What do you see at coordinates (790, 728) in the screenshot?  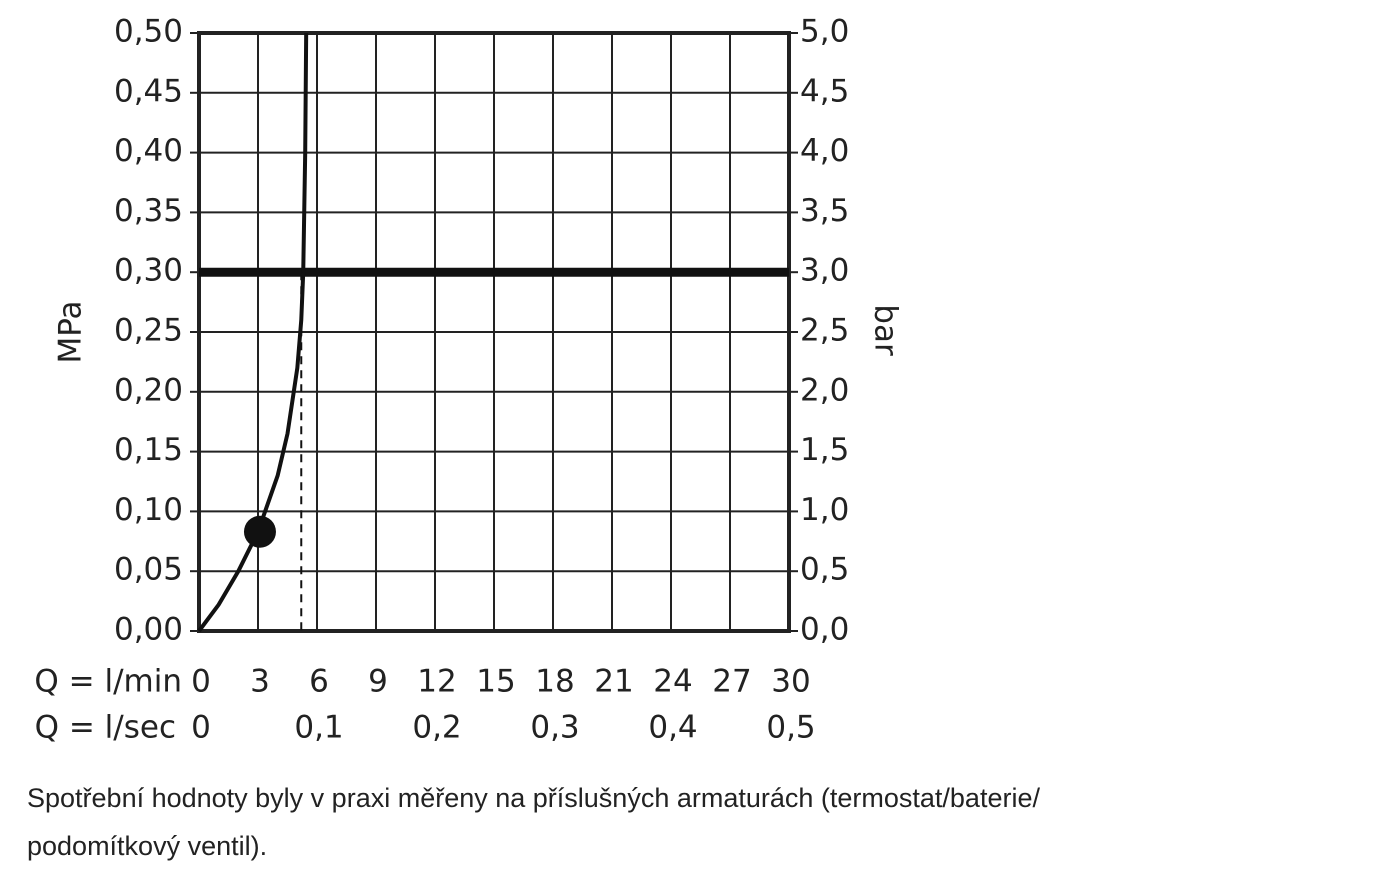 I see `x2-tick-label: 0,5` at bounding box center [790, 728].